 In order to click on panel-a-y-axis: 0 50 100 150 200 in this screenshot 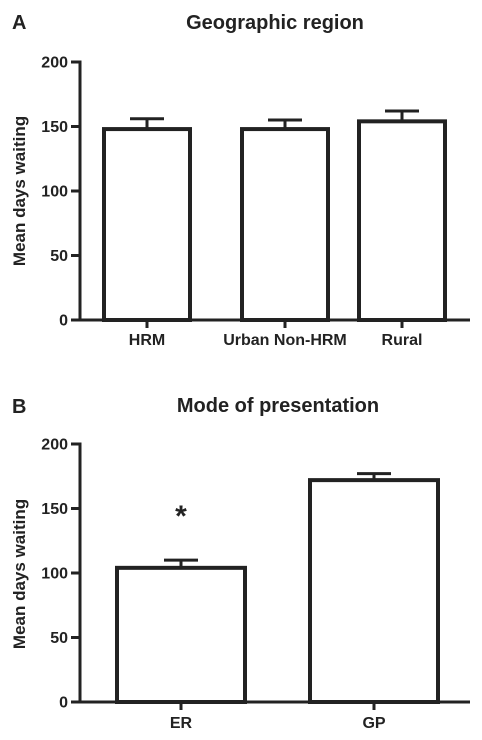, I will do `click(61, 192)`.